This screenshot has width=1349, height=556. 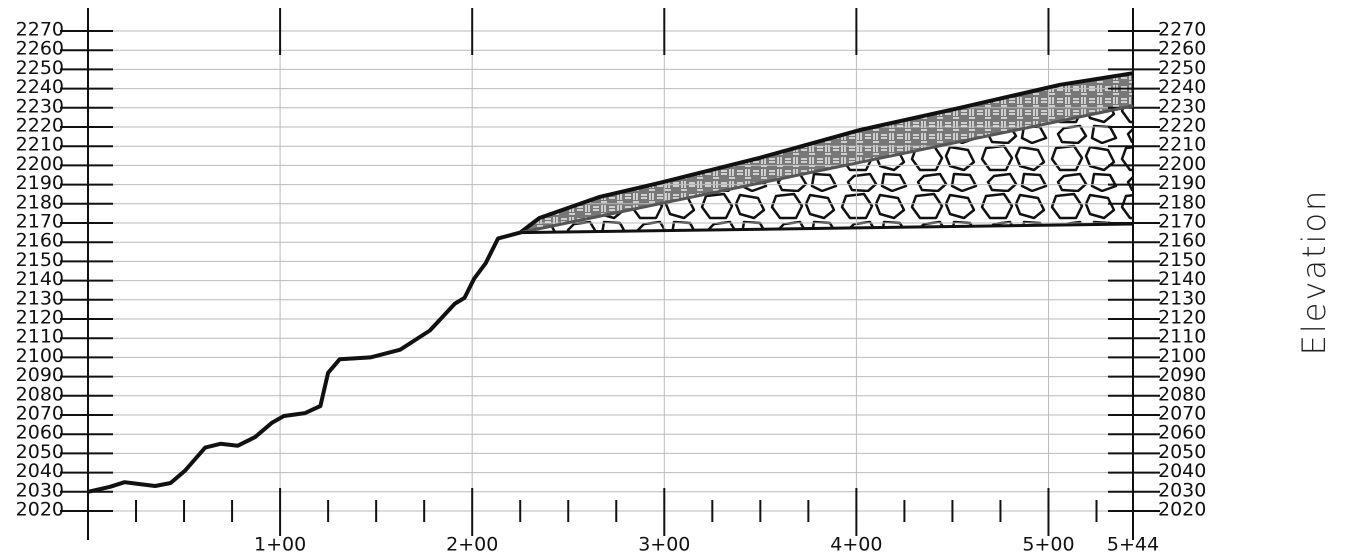 What do you see at coordinates (1182, 222) in the screenshot?
I see `y2-tick-label: 2170` at bounding box center [1182, 222].